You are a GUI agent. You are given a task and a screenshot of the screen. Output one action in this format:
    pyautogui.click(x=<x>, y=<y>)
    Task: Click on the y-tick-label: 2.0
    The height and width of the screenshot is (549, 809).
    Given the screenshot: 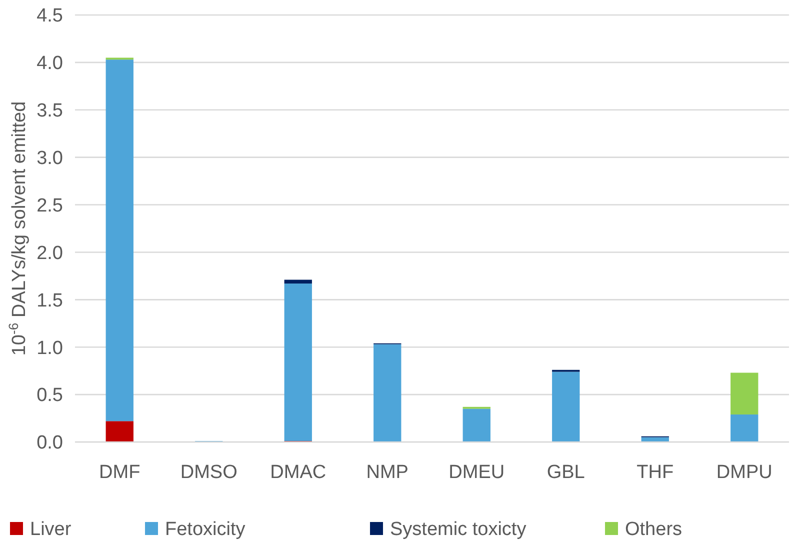 What is the action you would take?
    pyautogui.click(x=49, y=253)
    